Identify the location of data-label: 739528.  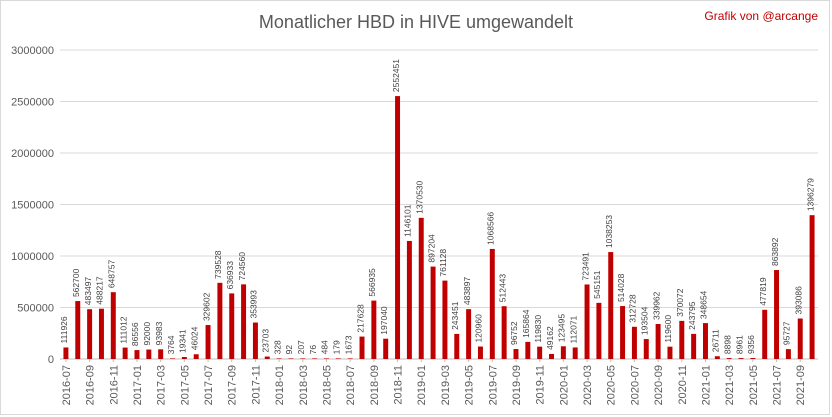
(218, 264).